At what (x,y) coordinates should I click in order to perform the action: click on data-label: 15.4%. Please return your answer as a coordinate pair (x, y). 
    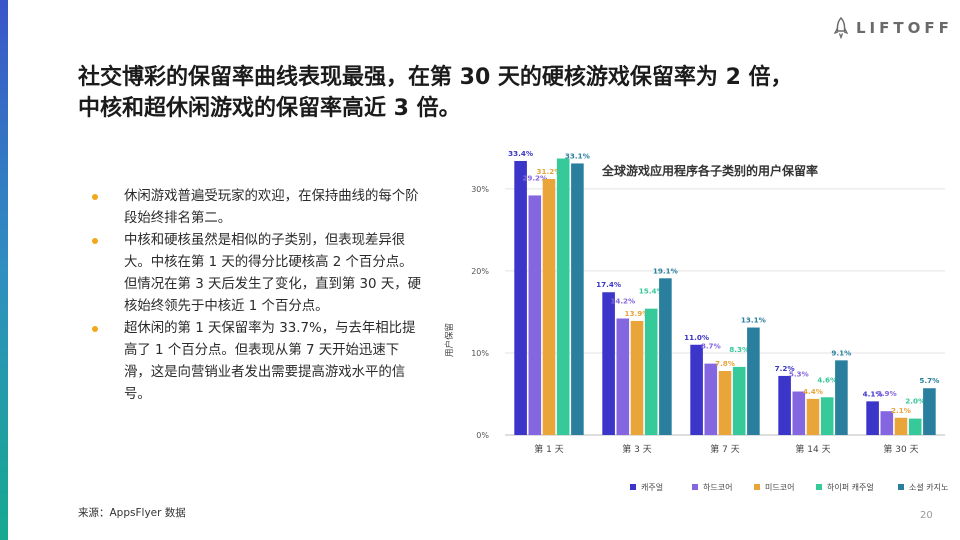
    Looking at the image, I should click on (651, 291).